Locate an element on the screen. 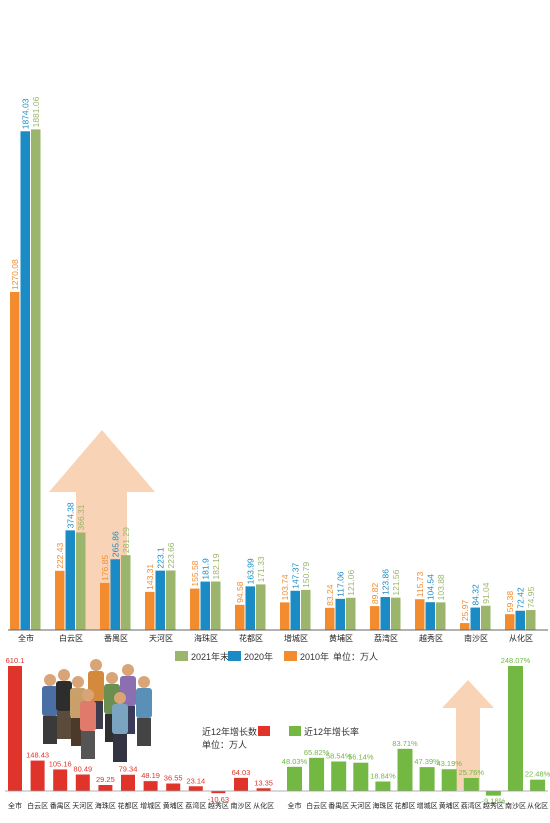 The height and width of the screenshot is (823, 550). rate-bar-南沙区 is located at coordinates (515, 728).